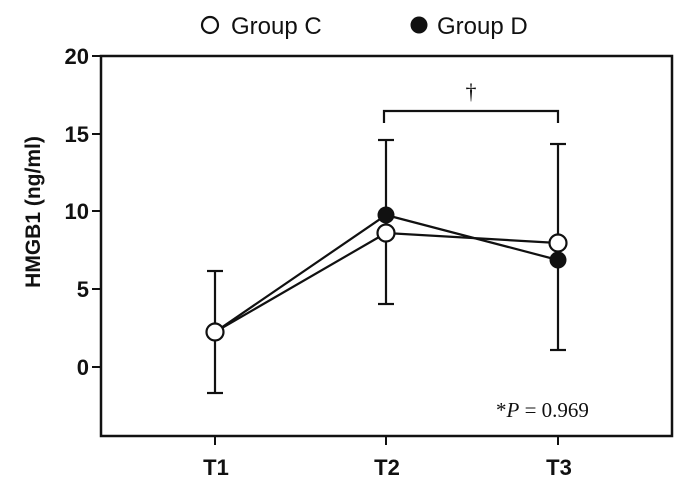 The height and width of the screenshot is (490, 691). What do you see at coordinates (216, 467) in the screenshot?
I see `x-tick-t1: T1` at bounding box center [216, 467].